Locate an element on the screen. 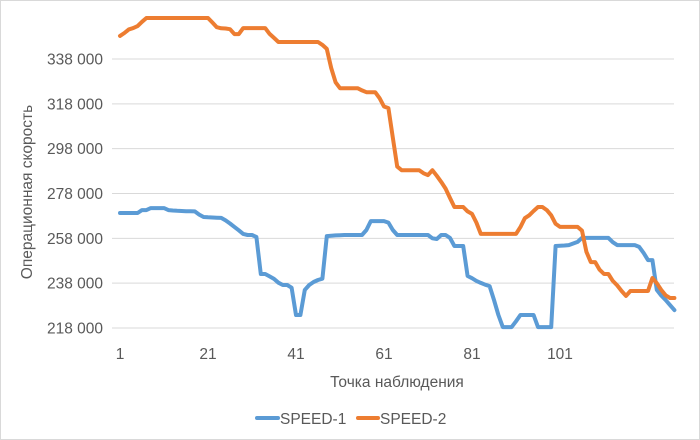 Image resolution: width=700 pixels, height=440 pixels. y-tick-label: 218 000 is located at coordinates (75, 329).